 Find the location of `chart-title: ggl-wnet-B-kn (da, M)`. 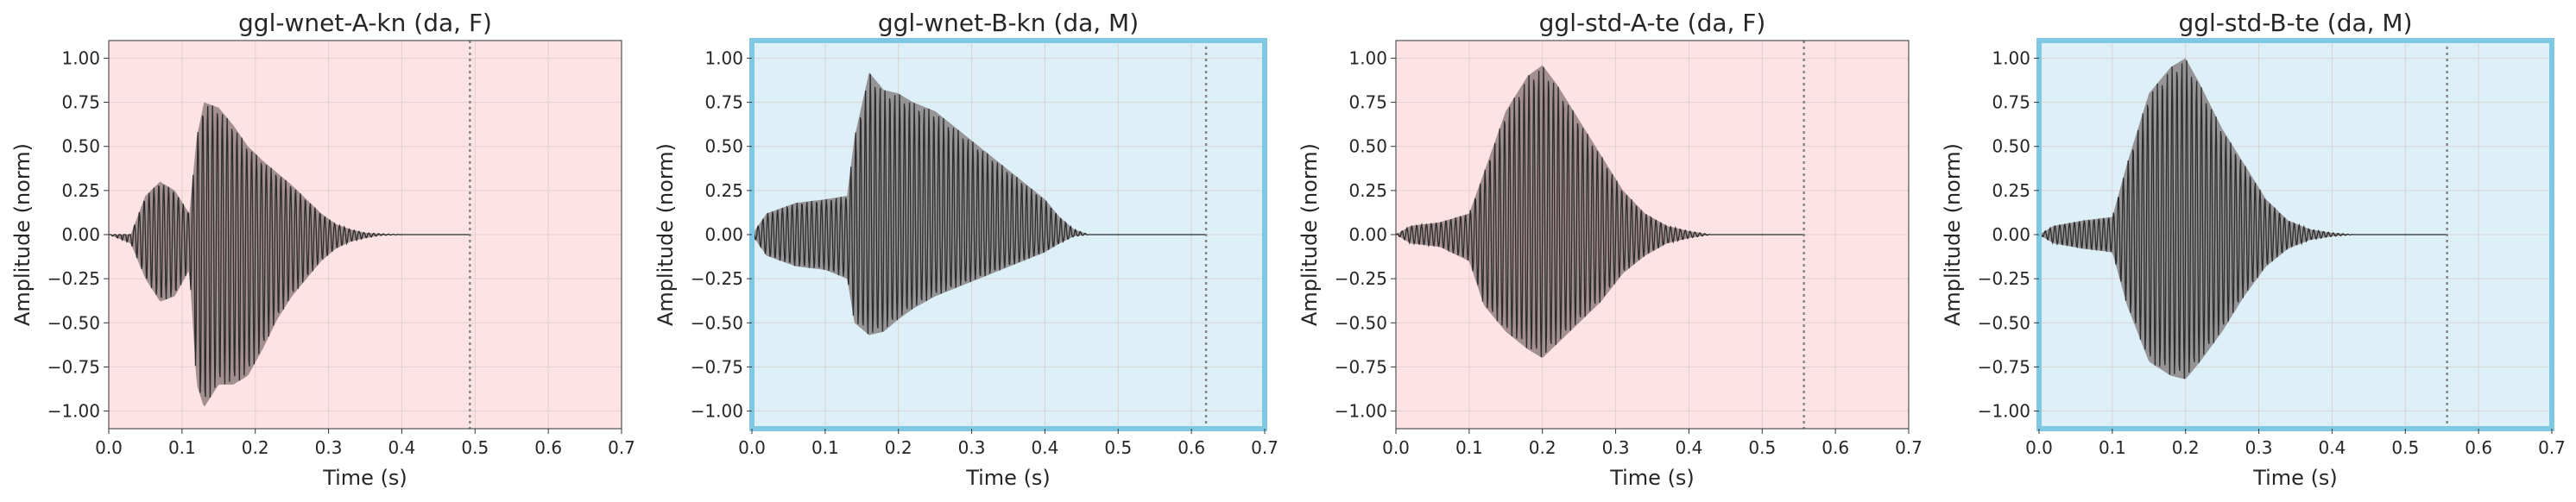

chart-title: ggl-wnet-B-kn (da, M) is located at coordinates (1008, 23).